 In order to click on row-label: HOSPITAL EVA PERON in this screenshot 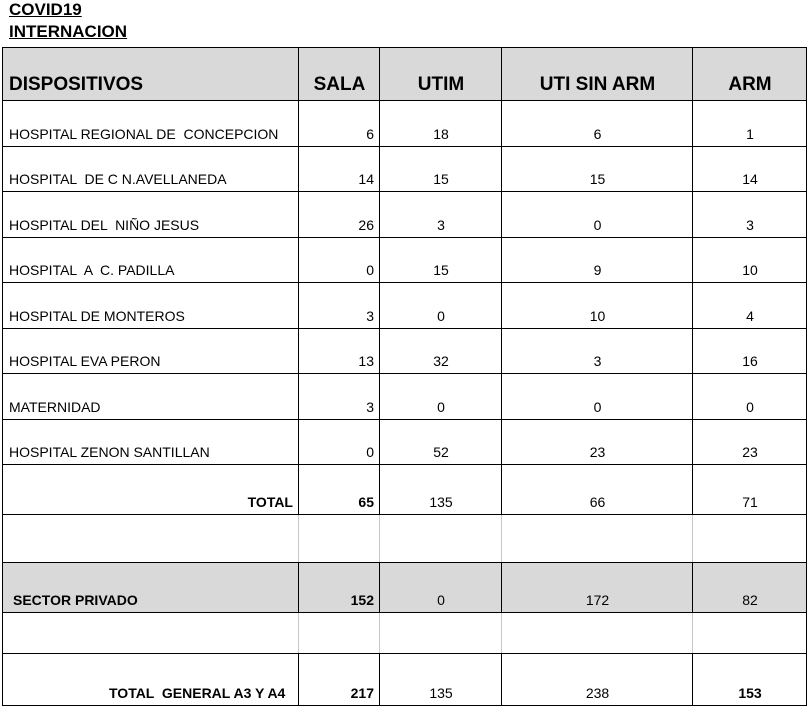, I will do `click(150, 350)`.